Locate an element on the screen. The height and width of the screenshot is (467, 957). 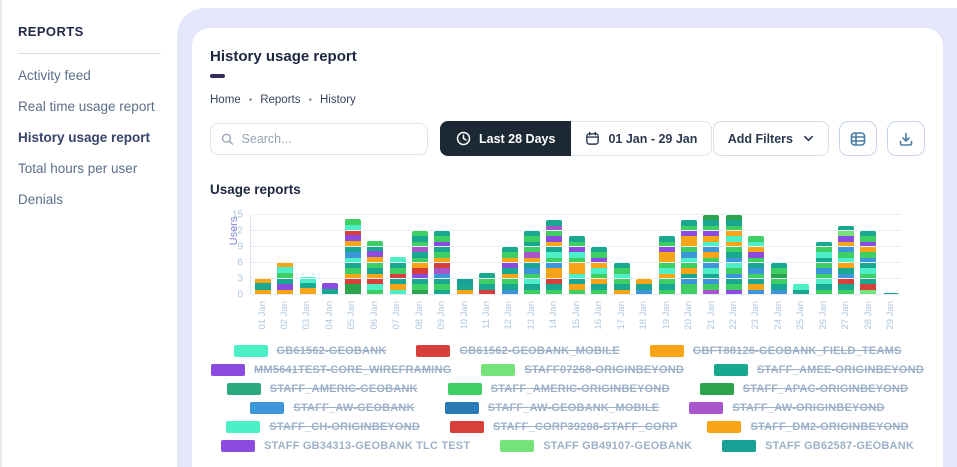
legend-item: STAFF_DM2-ORIGINBEYOND is located at coordinates (807, 427).